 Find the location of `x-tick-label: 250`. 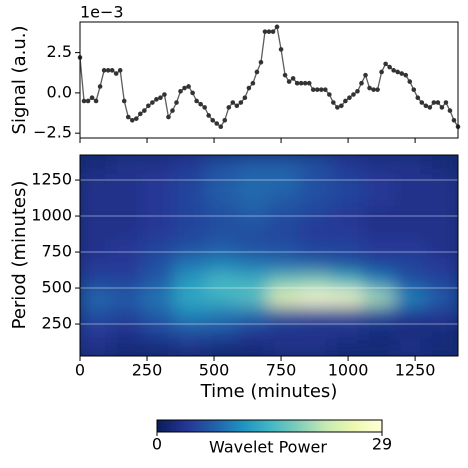

x-tick-label: 250 is located at coordinates (147, 370).